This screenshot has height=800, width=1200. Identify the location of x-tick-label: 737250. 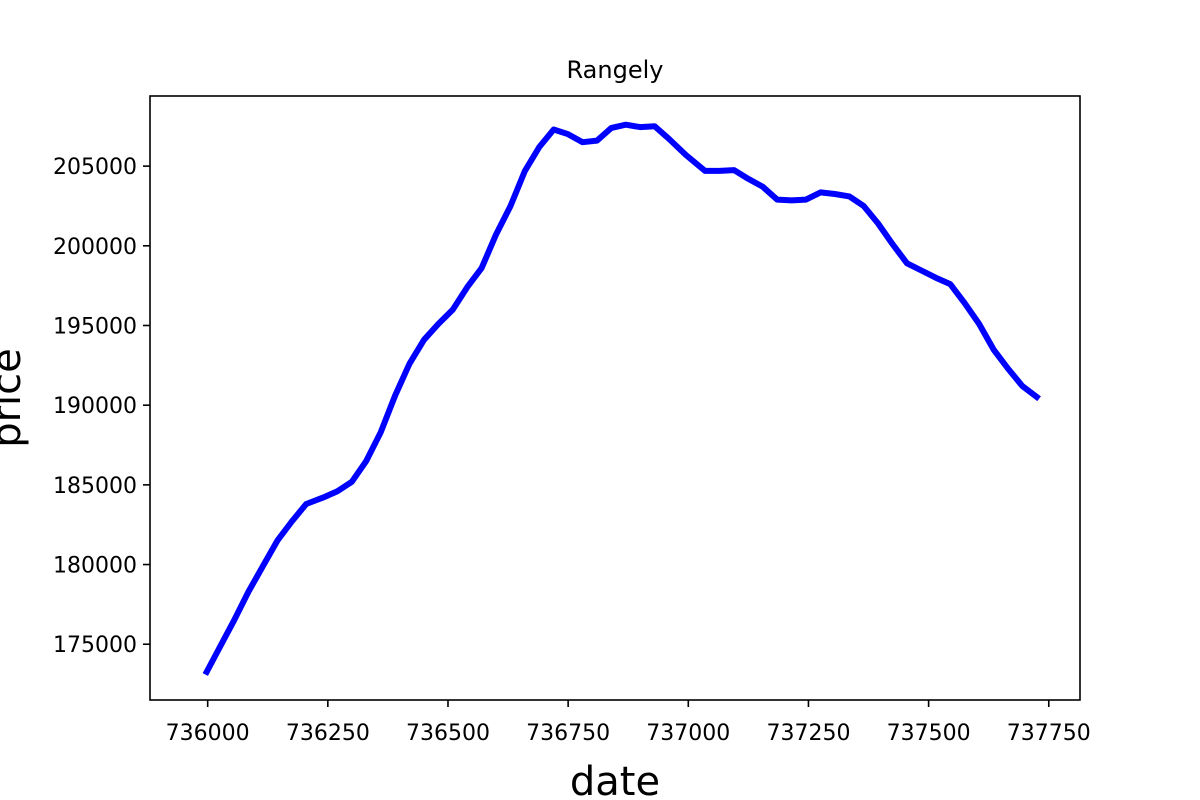
(808, 733).